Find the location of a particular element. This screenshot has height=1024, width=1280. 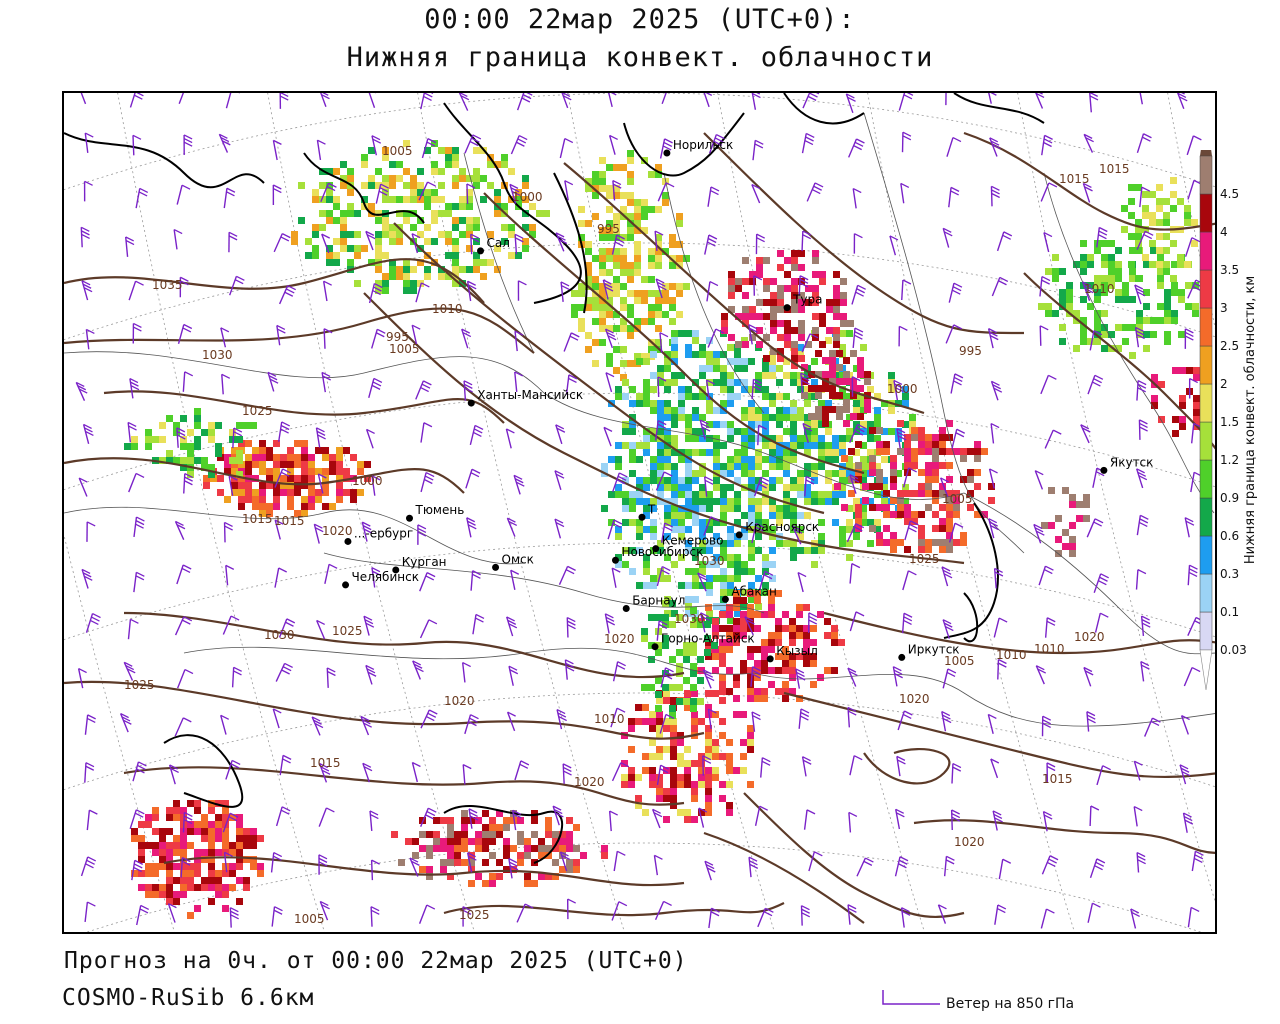

city-label: Омск is located at coordinates (518, 559).